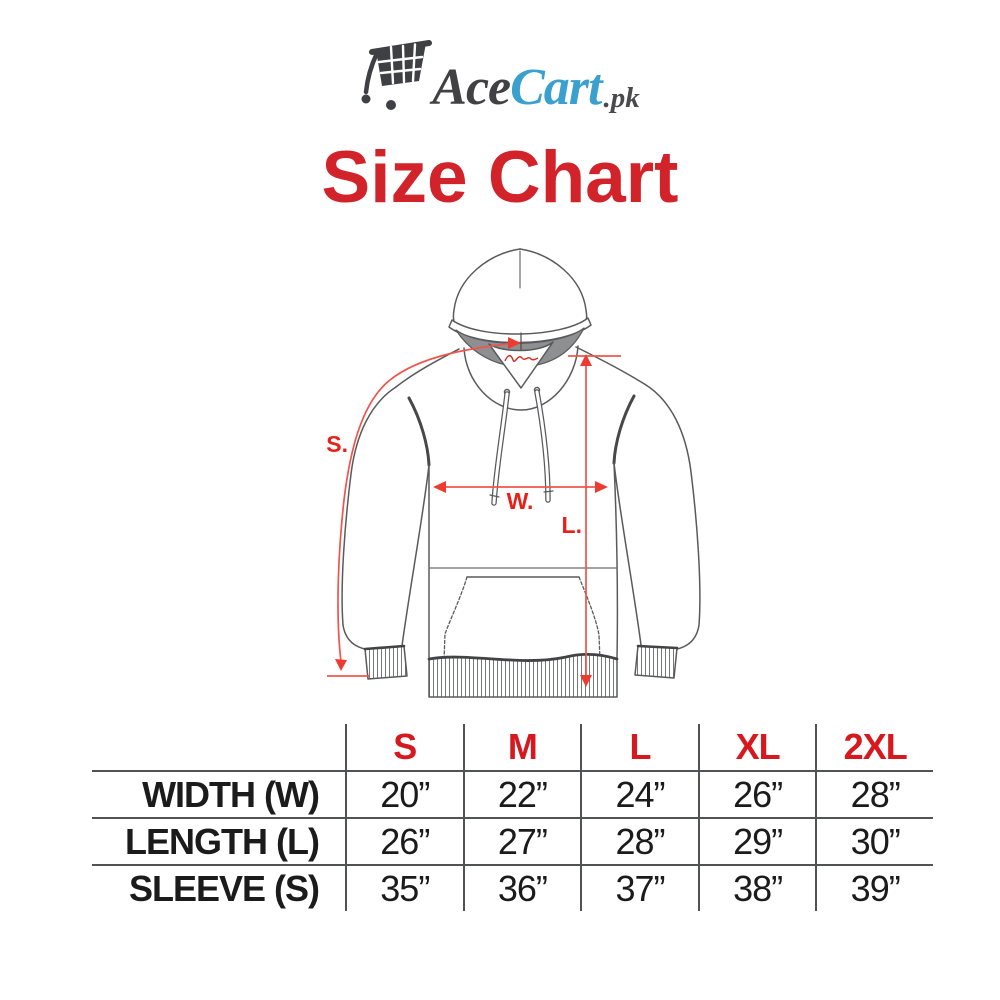 This screenshot has height=1000, width=1000. Describe the element at coordinates (874, 840) in the screenshot. I see `table-cell: 30”` at that location.